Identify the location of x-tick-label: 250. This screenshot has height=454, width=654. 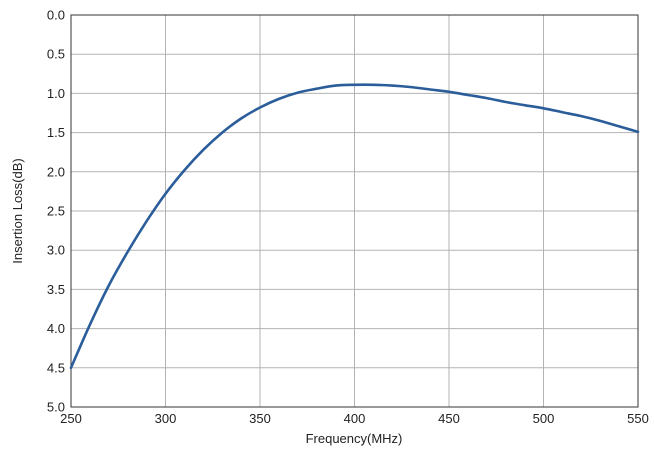
(71, 418).